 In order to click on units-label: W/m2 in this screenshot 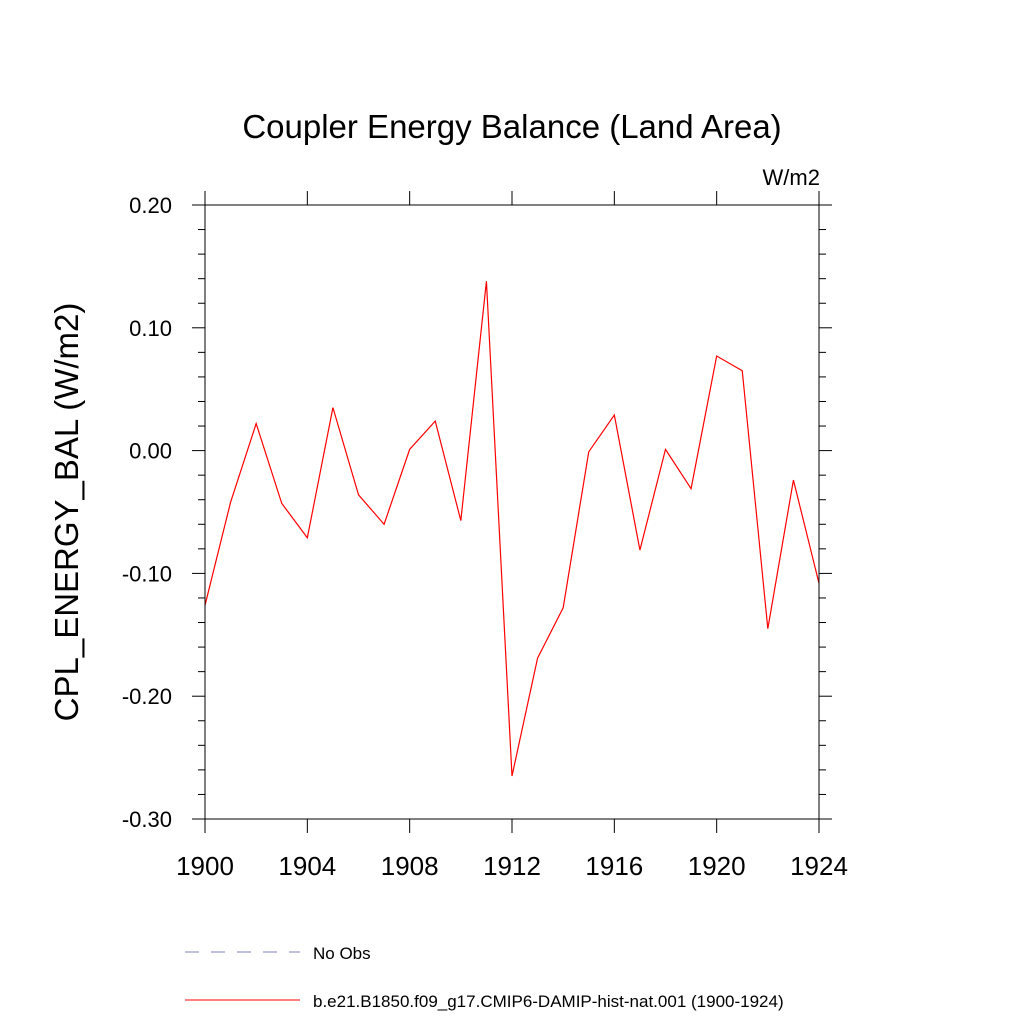, I will do `click(791, 177)`.